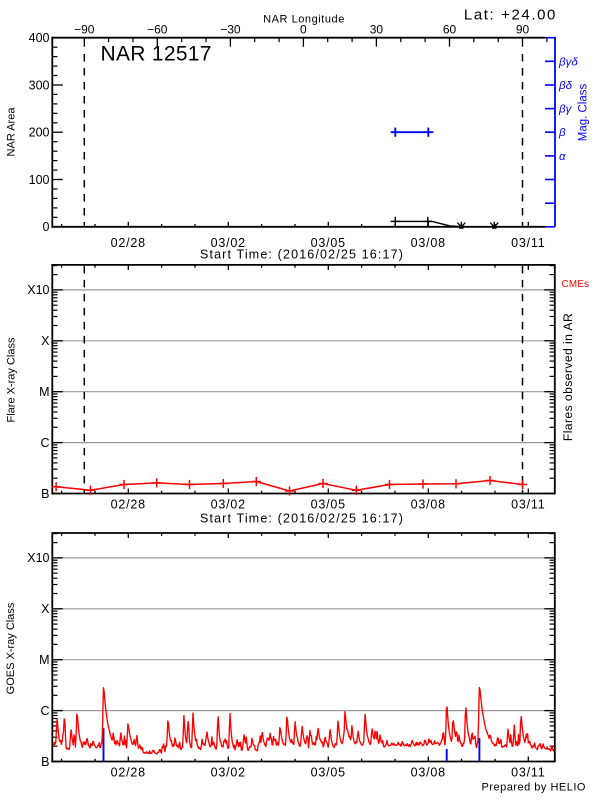  What do you see at coordinates (12, 379) in the screenshot?
I see `svg-text: Flare X-ray Class` at bounding box center [12, 379].